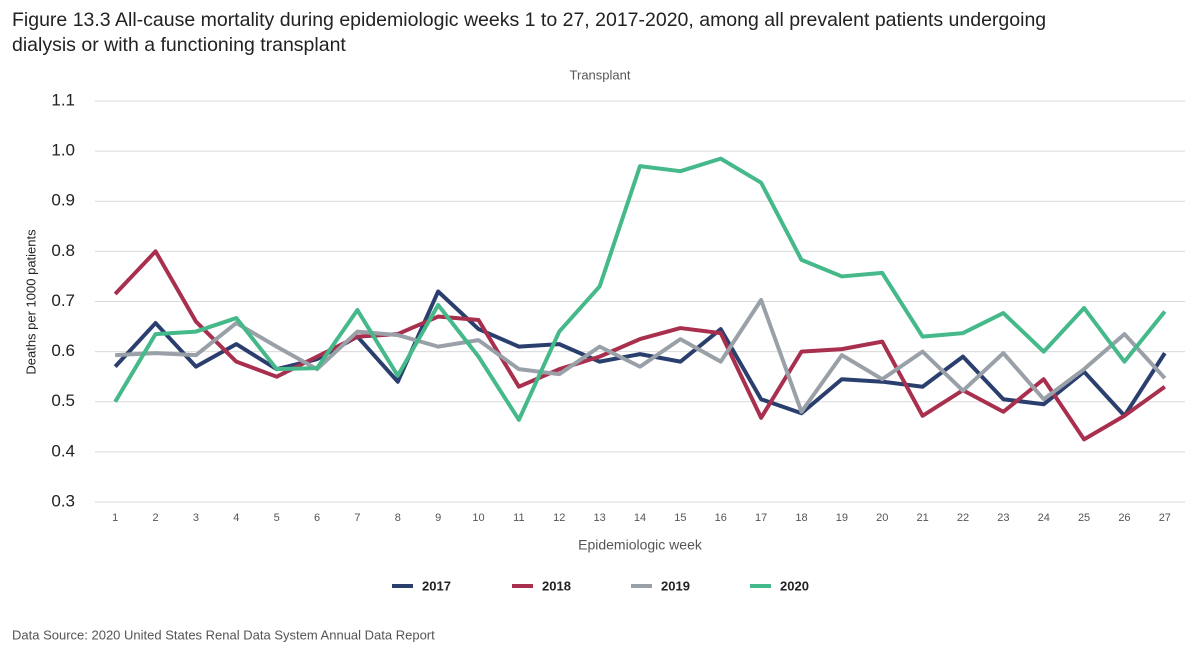 The height and width of the screenshot is (664, 1200). Describe the element at coordinates (63, 99) in the screenshot. I see `y-tick-label: 1.1` at that location.